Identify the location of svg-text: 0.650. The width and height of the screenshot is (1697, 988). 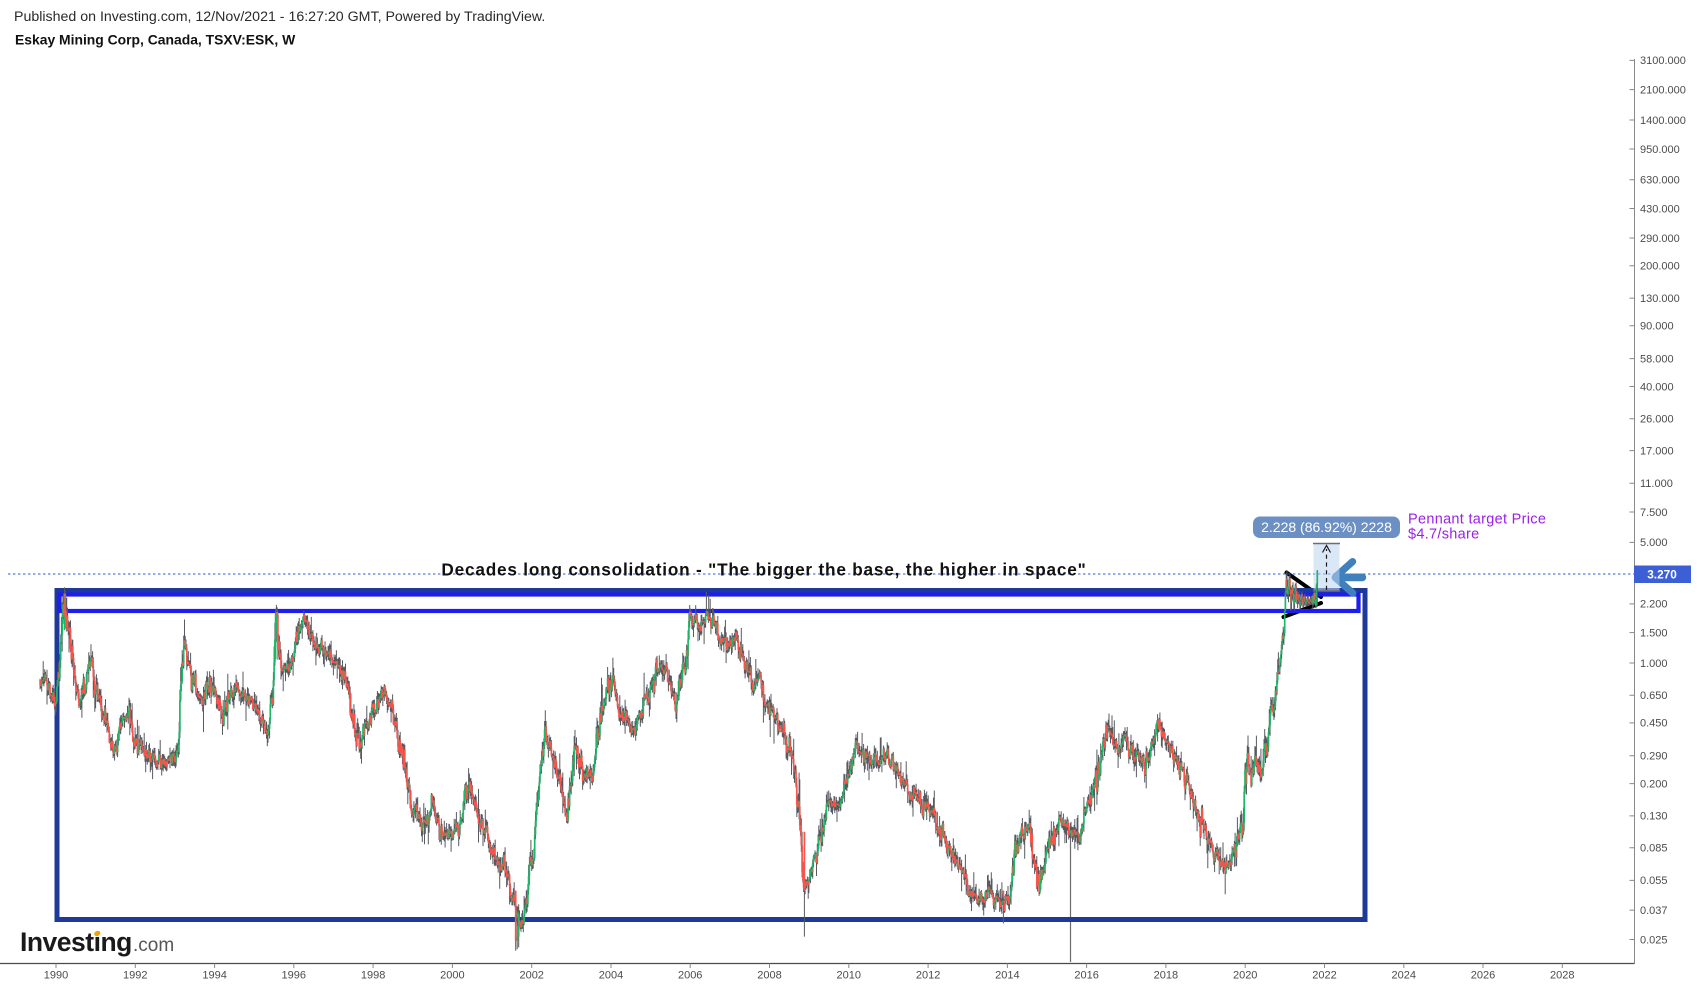
(1654, 696).